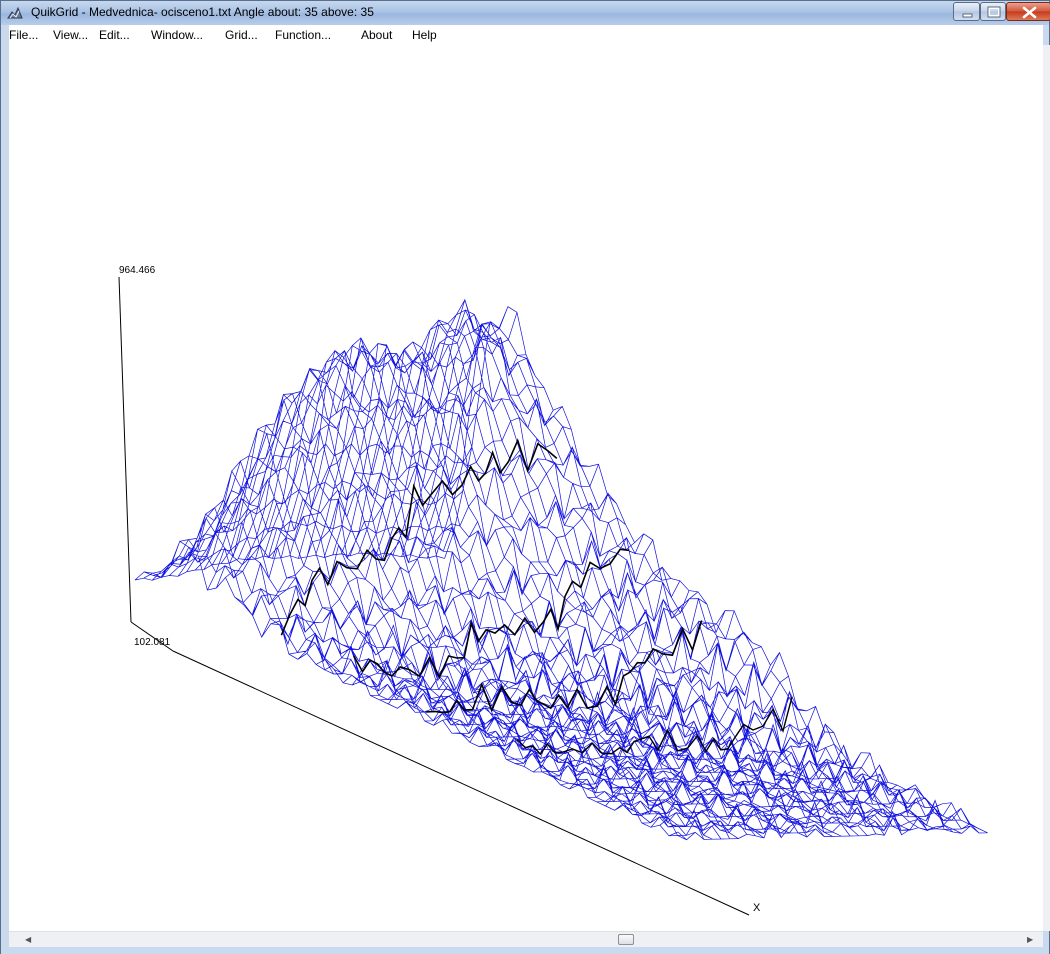 The image size is (1050, 954). Describe the element at coordinates (152, 642) in the screenshot. I see `z-min-label: 102.081` at that location.